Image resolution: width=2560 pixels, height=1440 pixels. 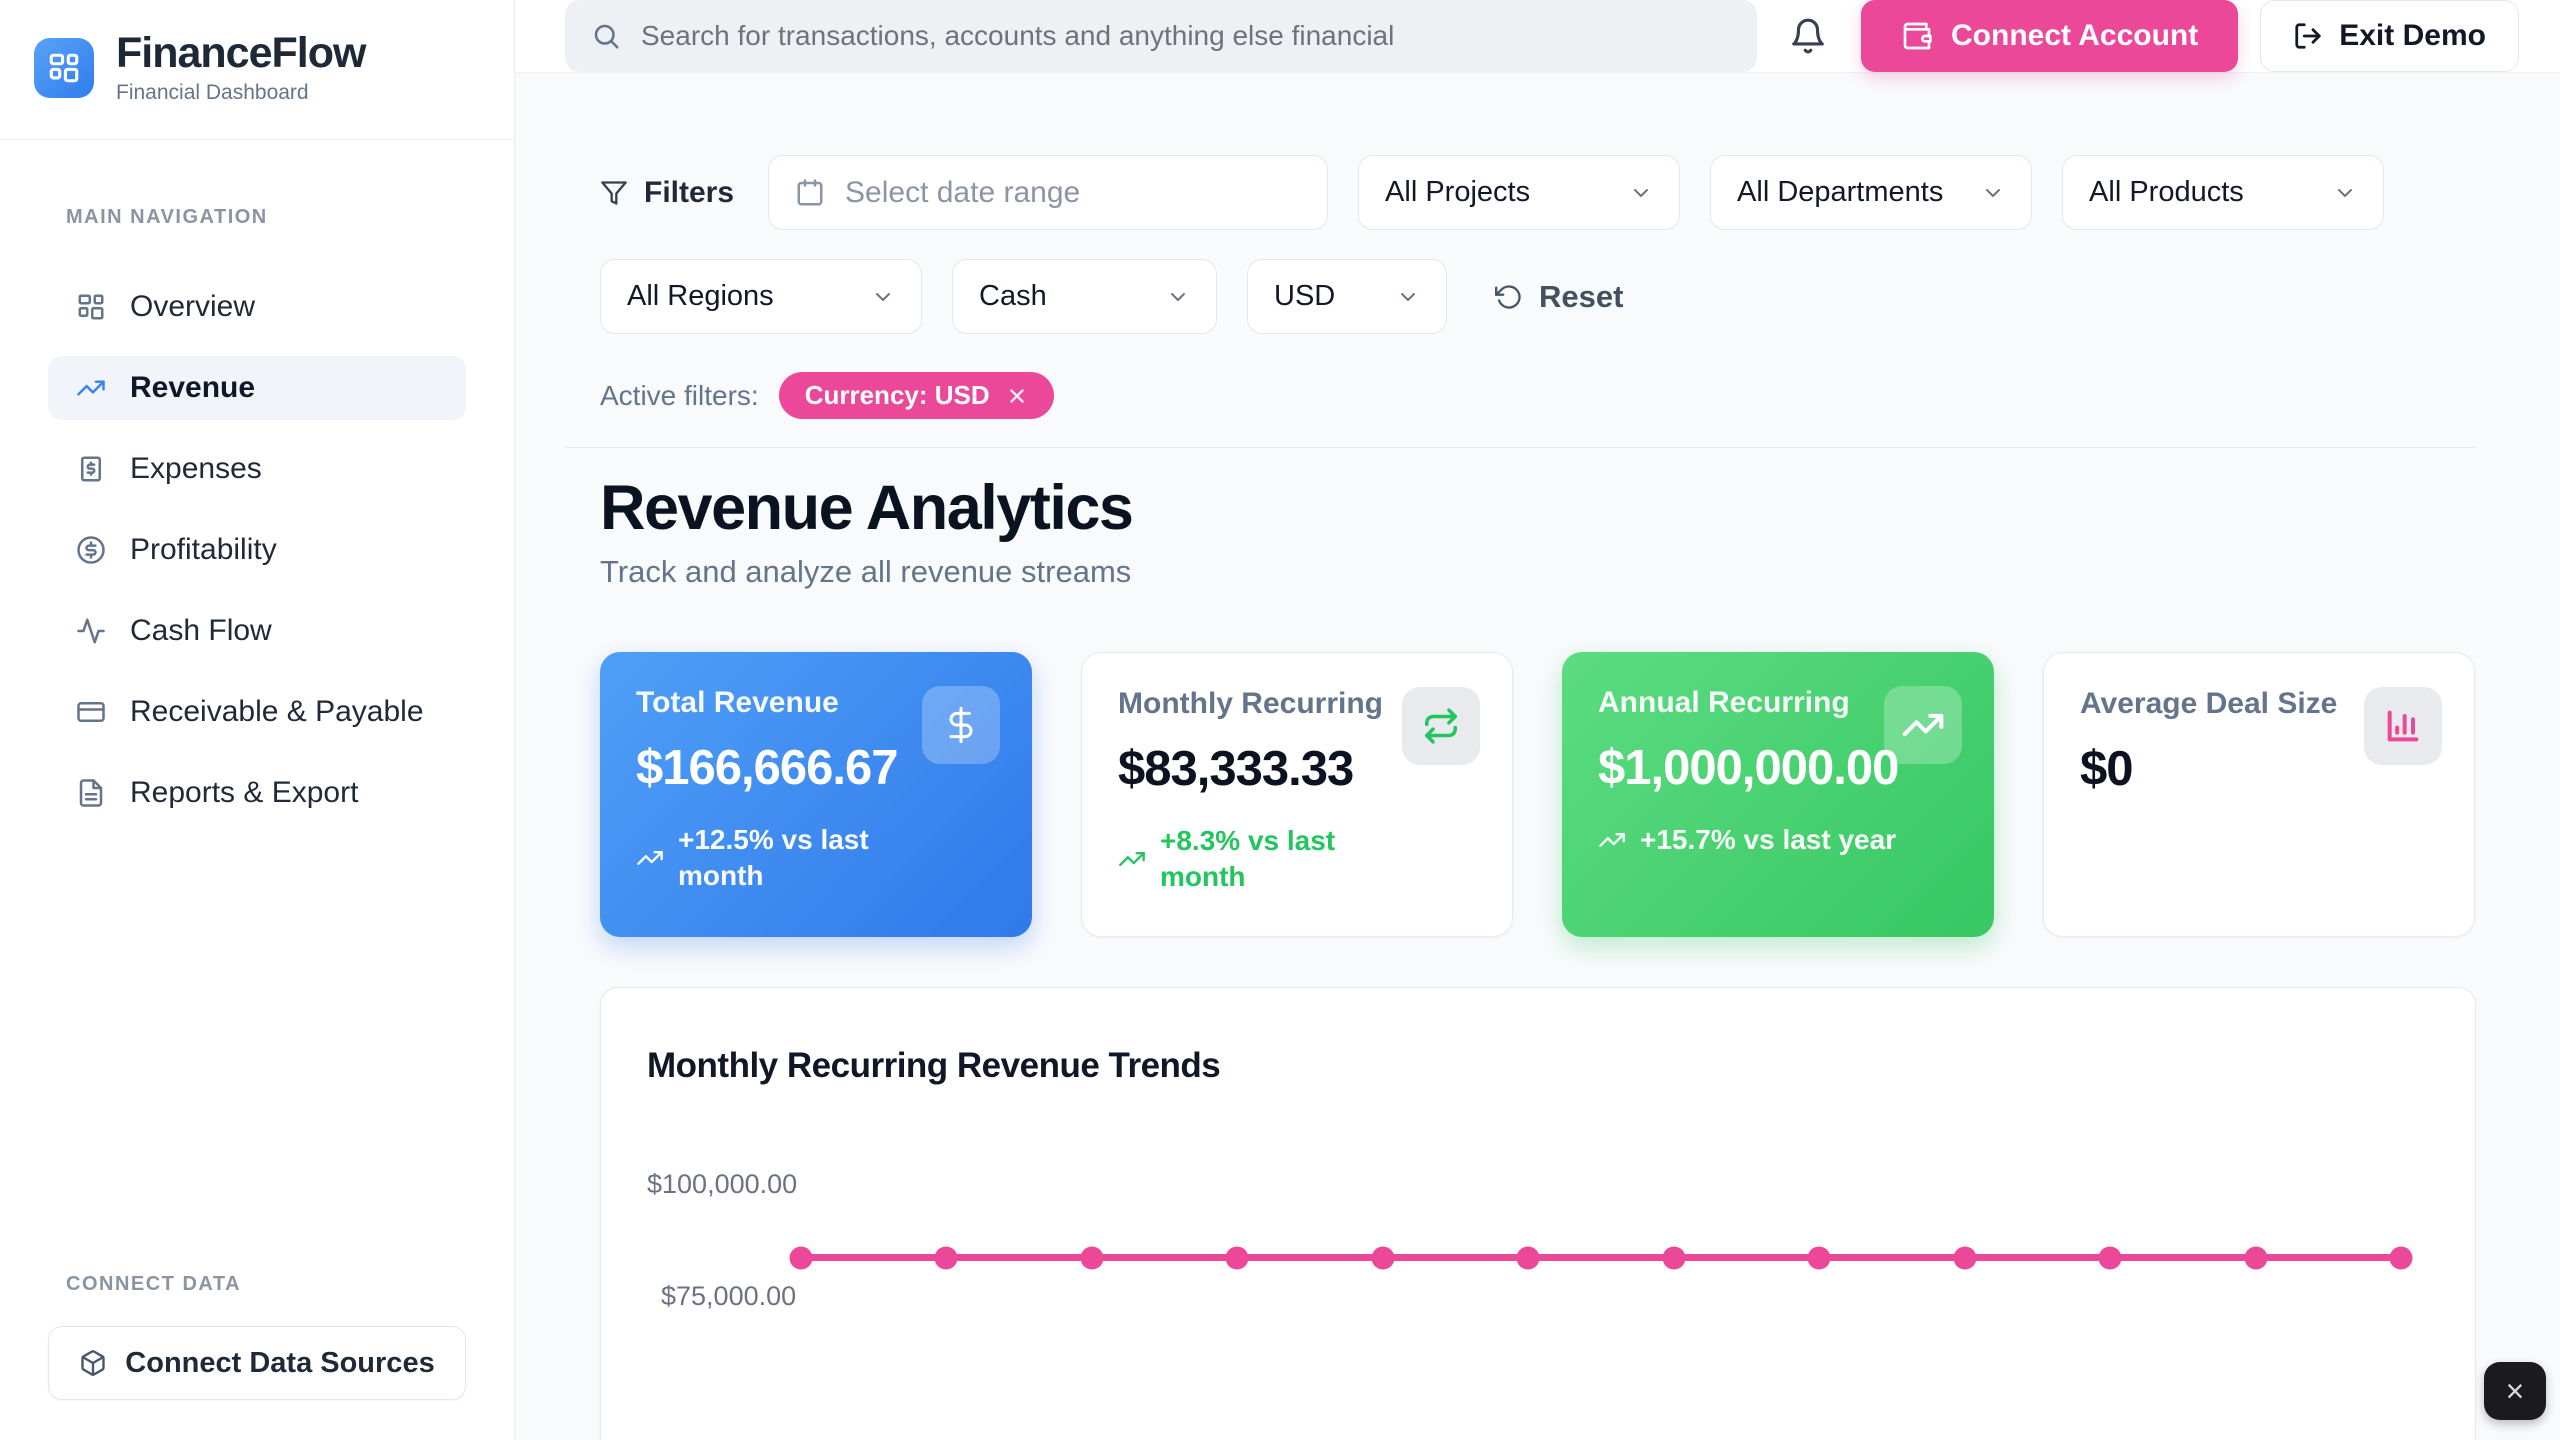 What do you see at coordinates (810, 193) in the screenshot?
I see `calendar-icon` at bounding box center [810, 193].